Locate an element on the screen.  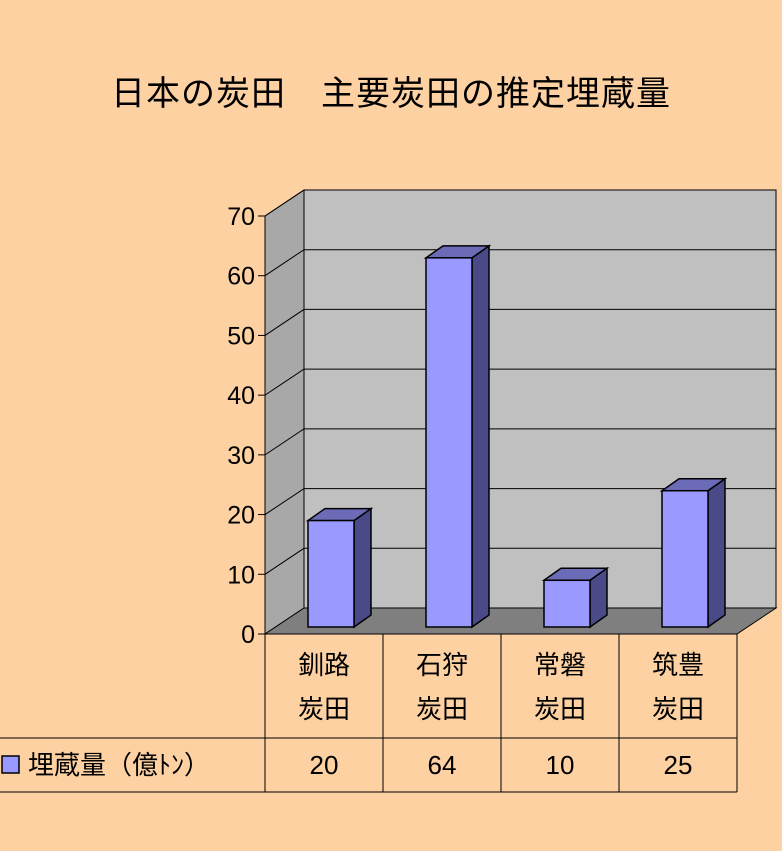
legend-key is located at coordinates (10, 764).